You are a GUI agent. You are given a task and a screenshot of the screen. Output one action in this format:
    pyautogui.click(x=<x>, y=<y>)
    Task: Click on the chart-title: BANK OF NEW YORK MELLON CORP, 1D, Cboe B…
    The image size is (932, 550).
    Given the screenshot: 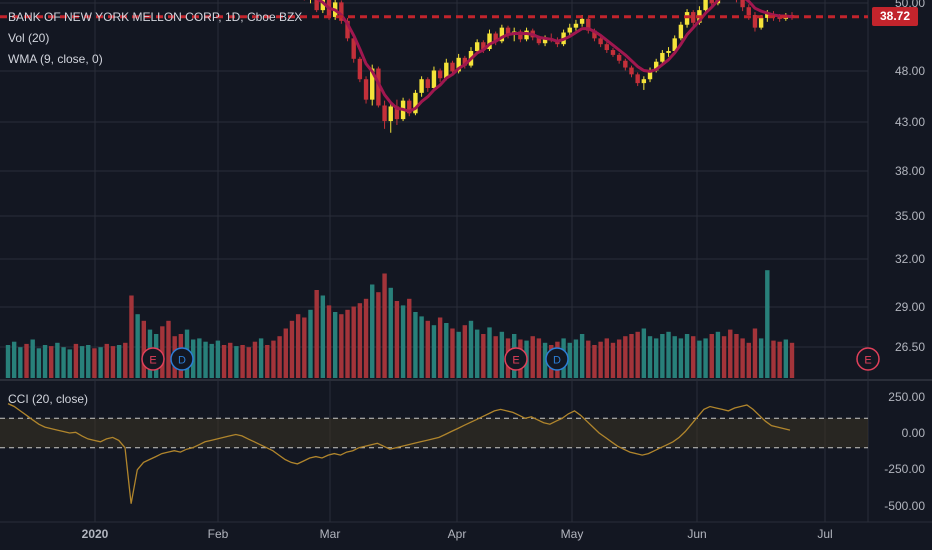 What is the action you would take?
    pyautogui.click(x=155, y=17)
    